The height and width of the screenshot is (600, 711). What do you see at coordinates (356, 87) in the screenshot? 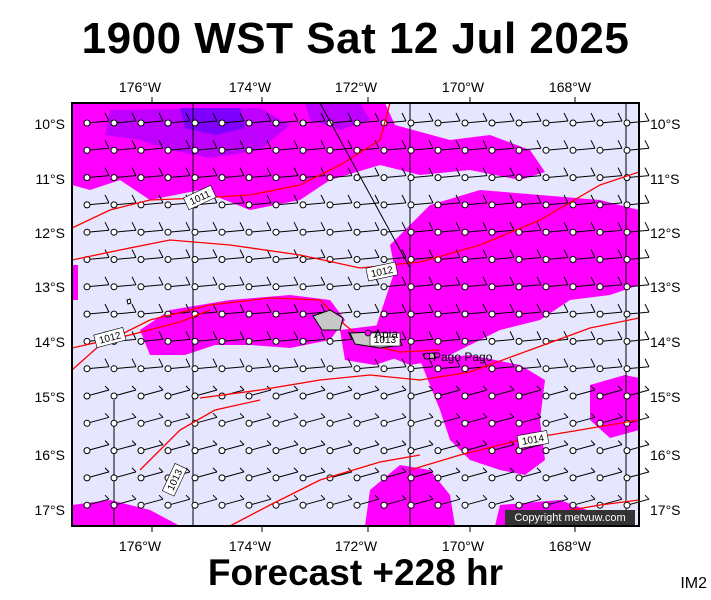
I see `lon-label-172w: 172°W` at bounding box center [356, 87].